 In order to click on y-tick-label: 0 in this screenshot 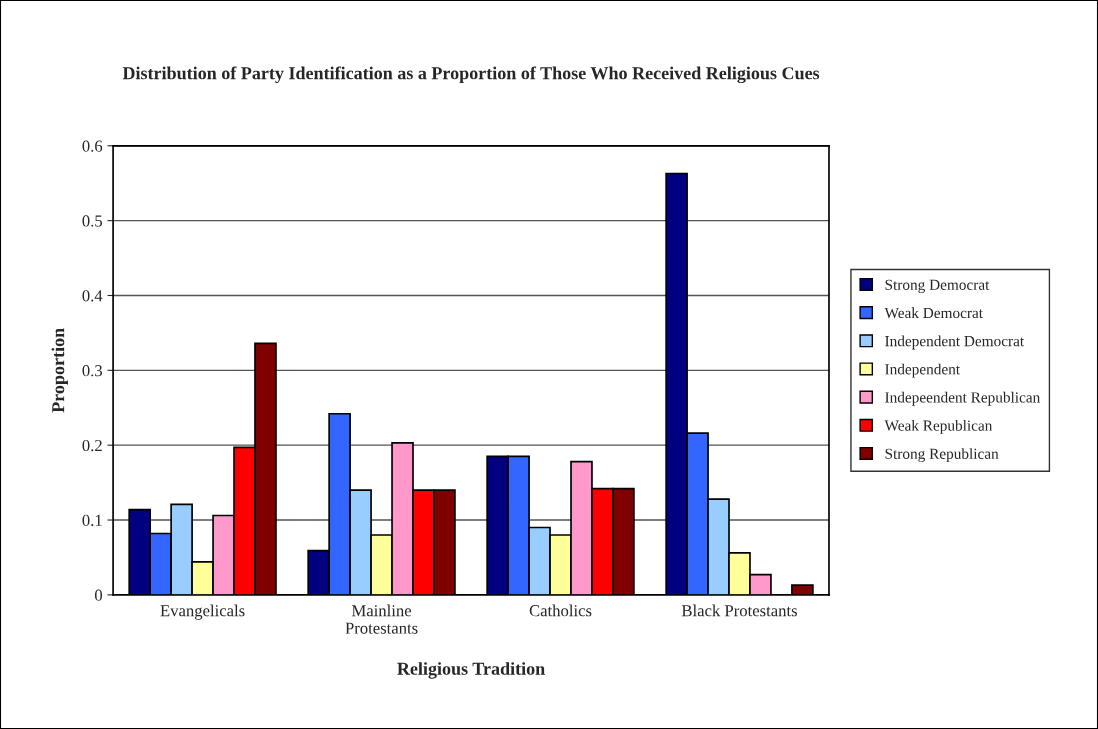, I will do `click(98, 595)`.